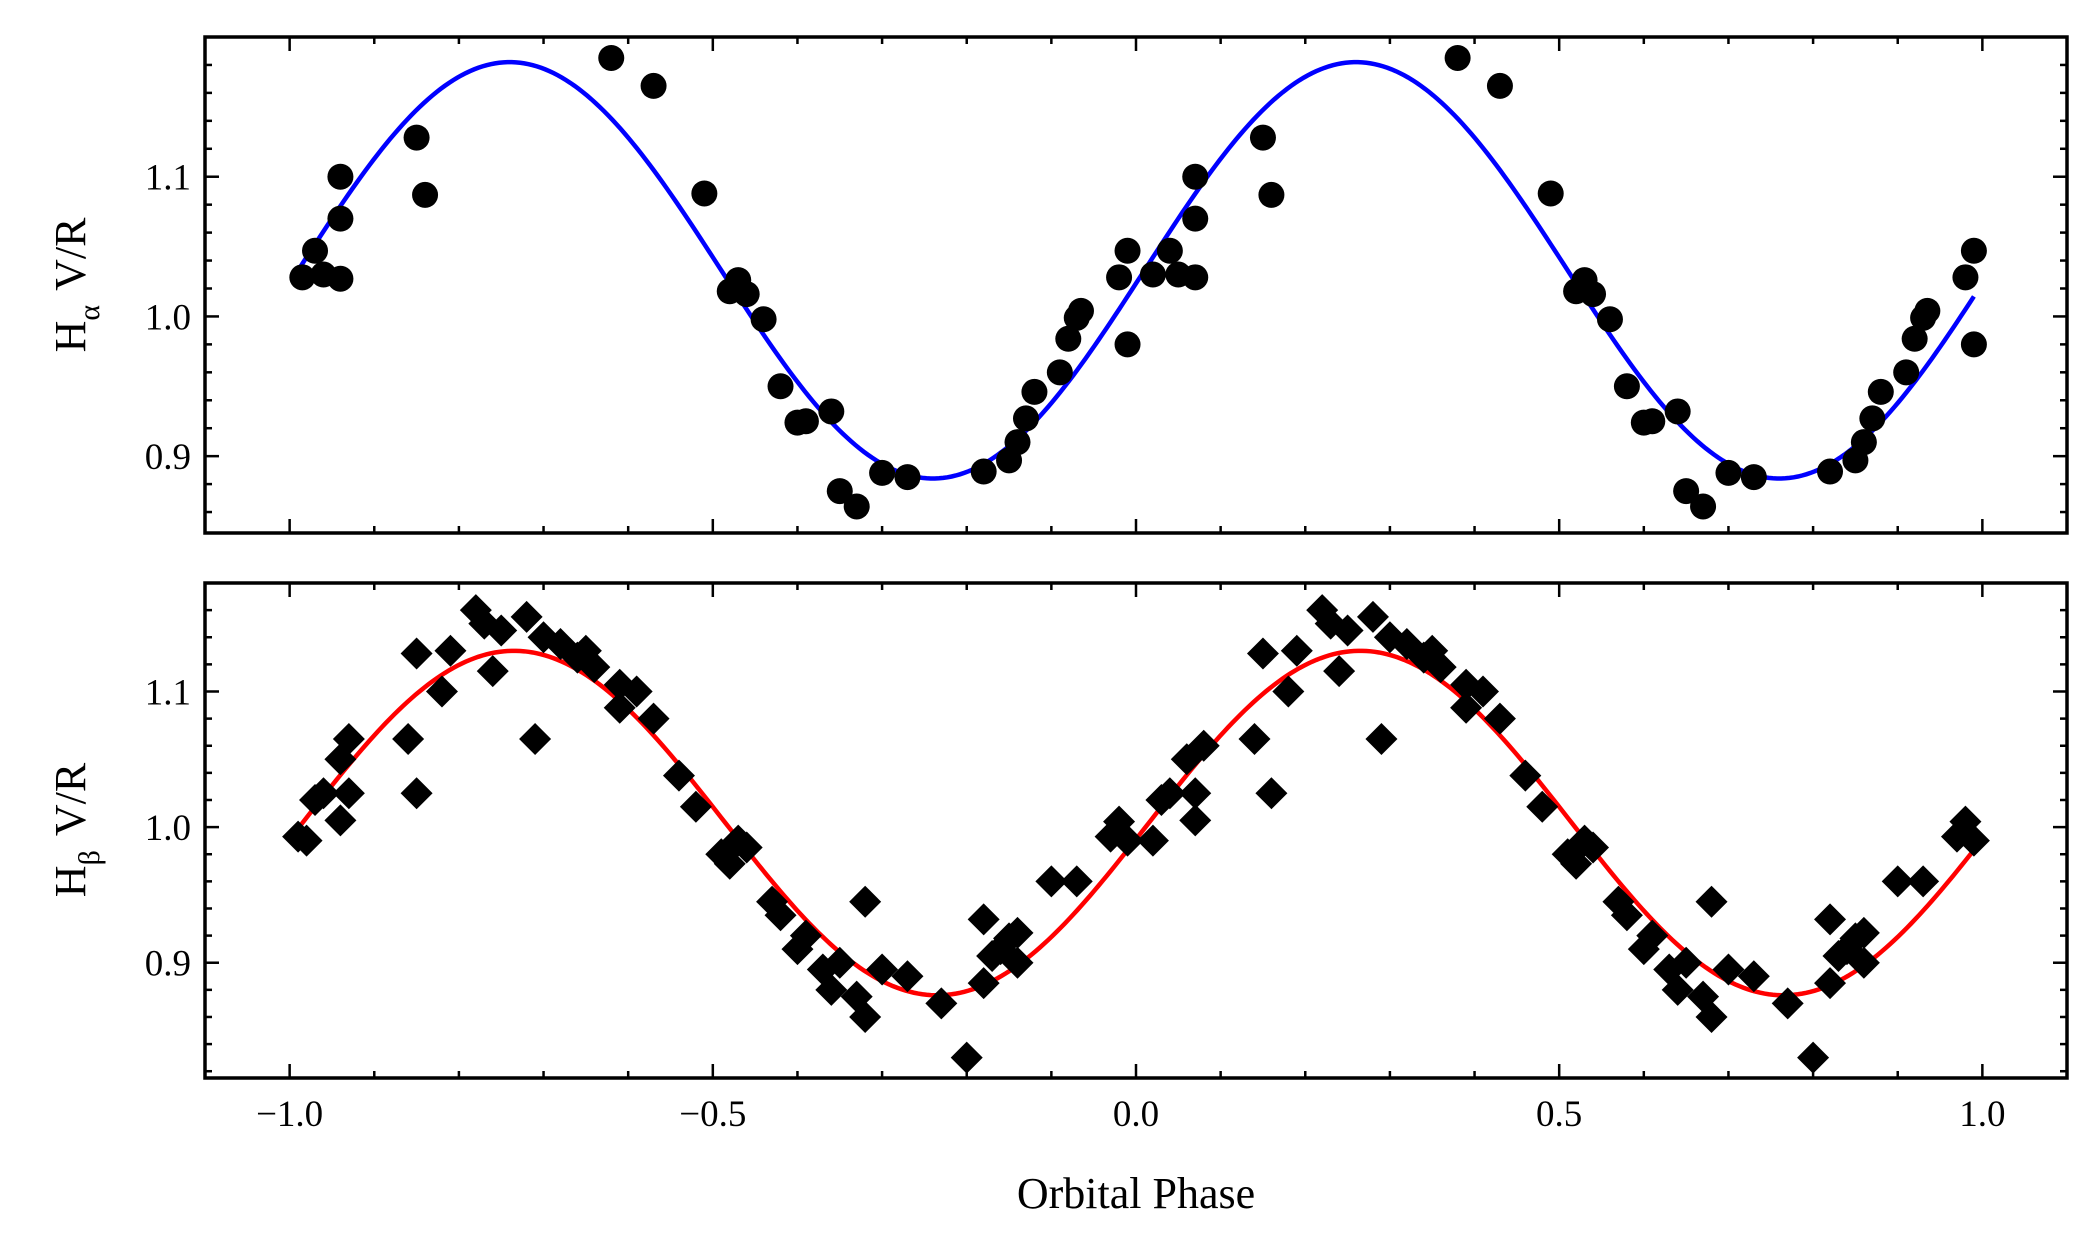 This screenshot has height=1233, width=2097. I want to click on y-axis-label-top: Hα V/R, so click(76, 285).